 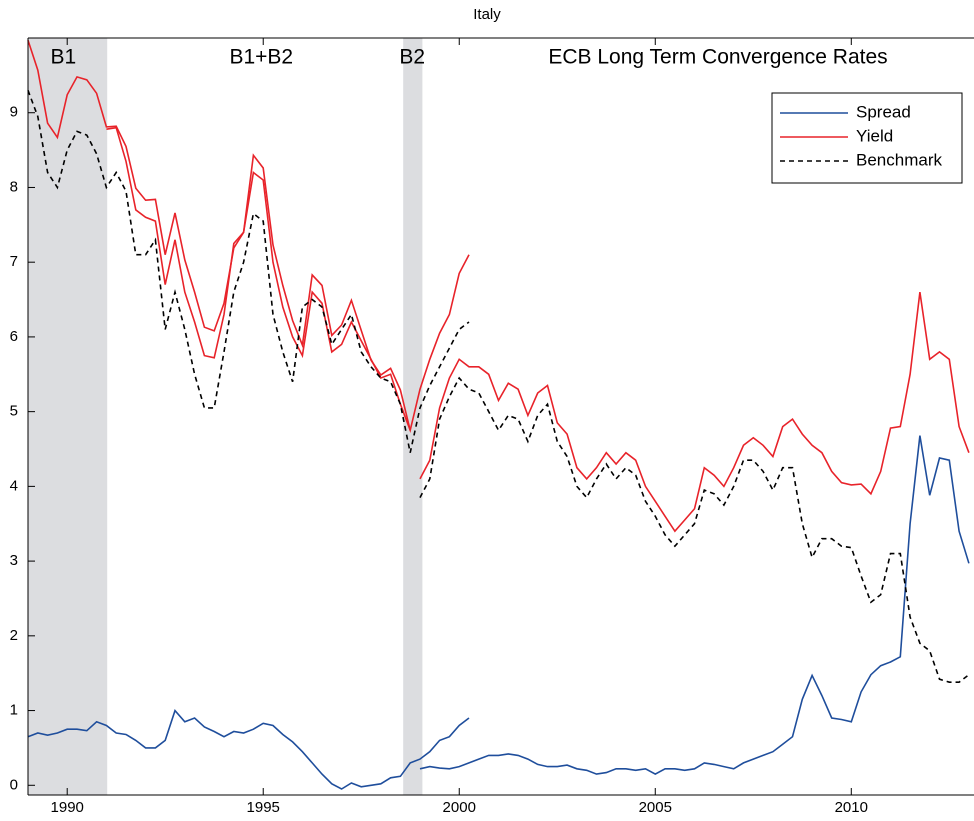 What do you see at coordinates (14, 112) in the screenshot?
I see `y-tick-label: 9` at bounding box center [14, 112].